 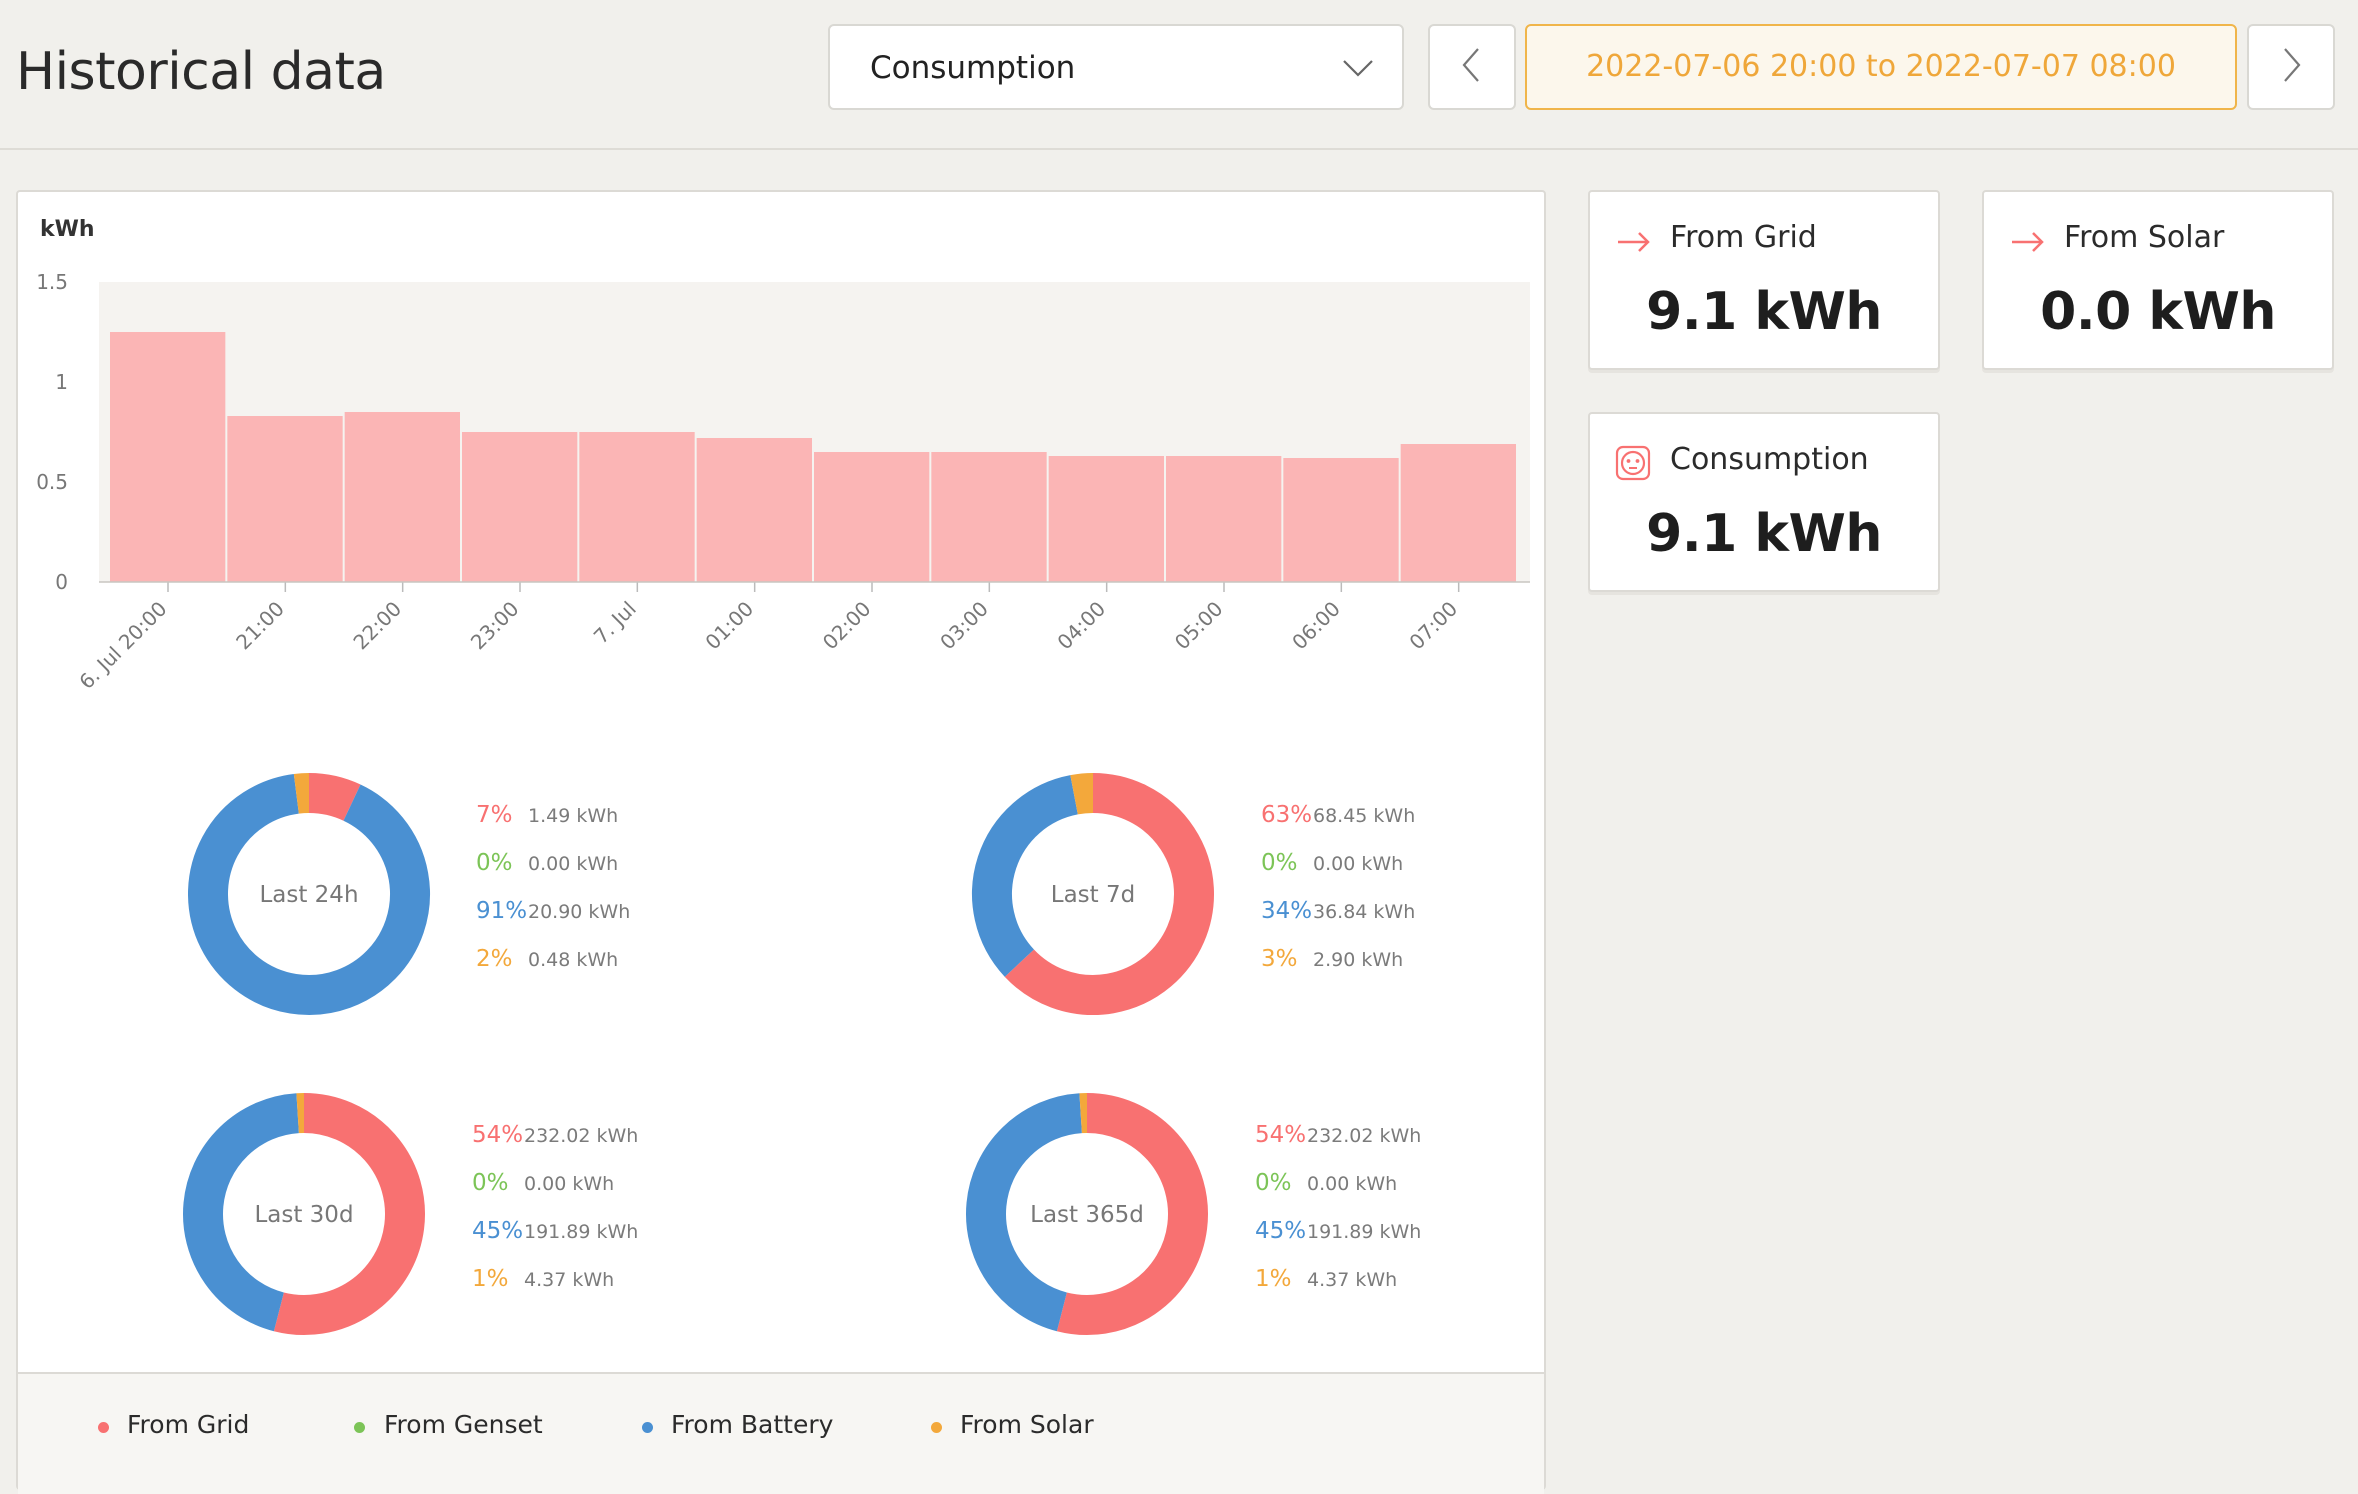 I want to click on date-range-picker: 2022-07-06 20:00 to 2022-07-07 08:00, so click(x=1881, y=67).